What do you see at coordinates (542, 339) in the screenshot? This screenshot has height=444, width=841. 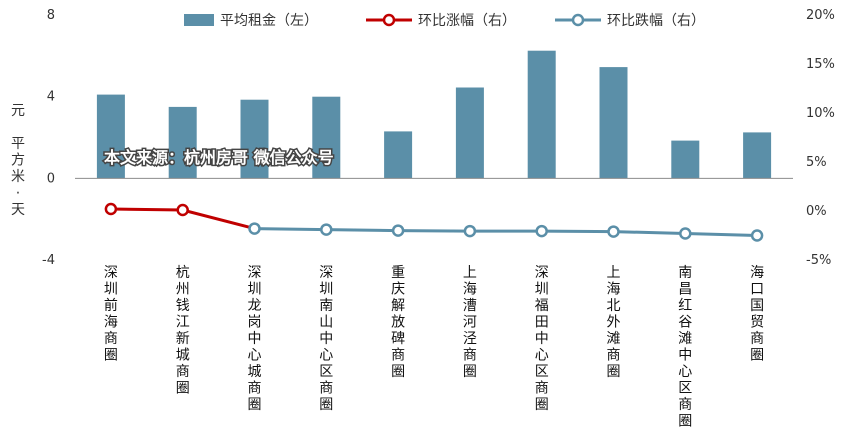 I see `x-category-label: 深圳福田中心区商圈` at bounding box center [542, 339].